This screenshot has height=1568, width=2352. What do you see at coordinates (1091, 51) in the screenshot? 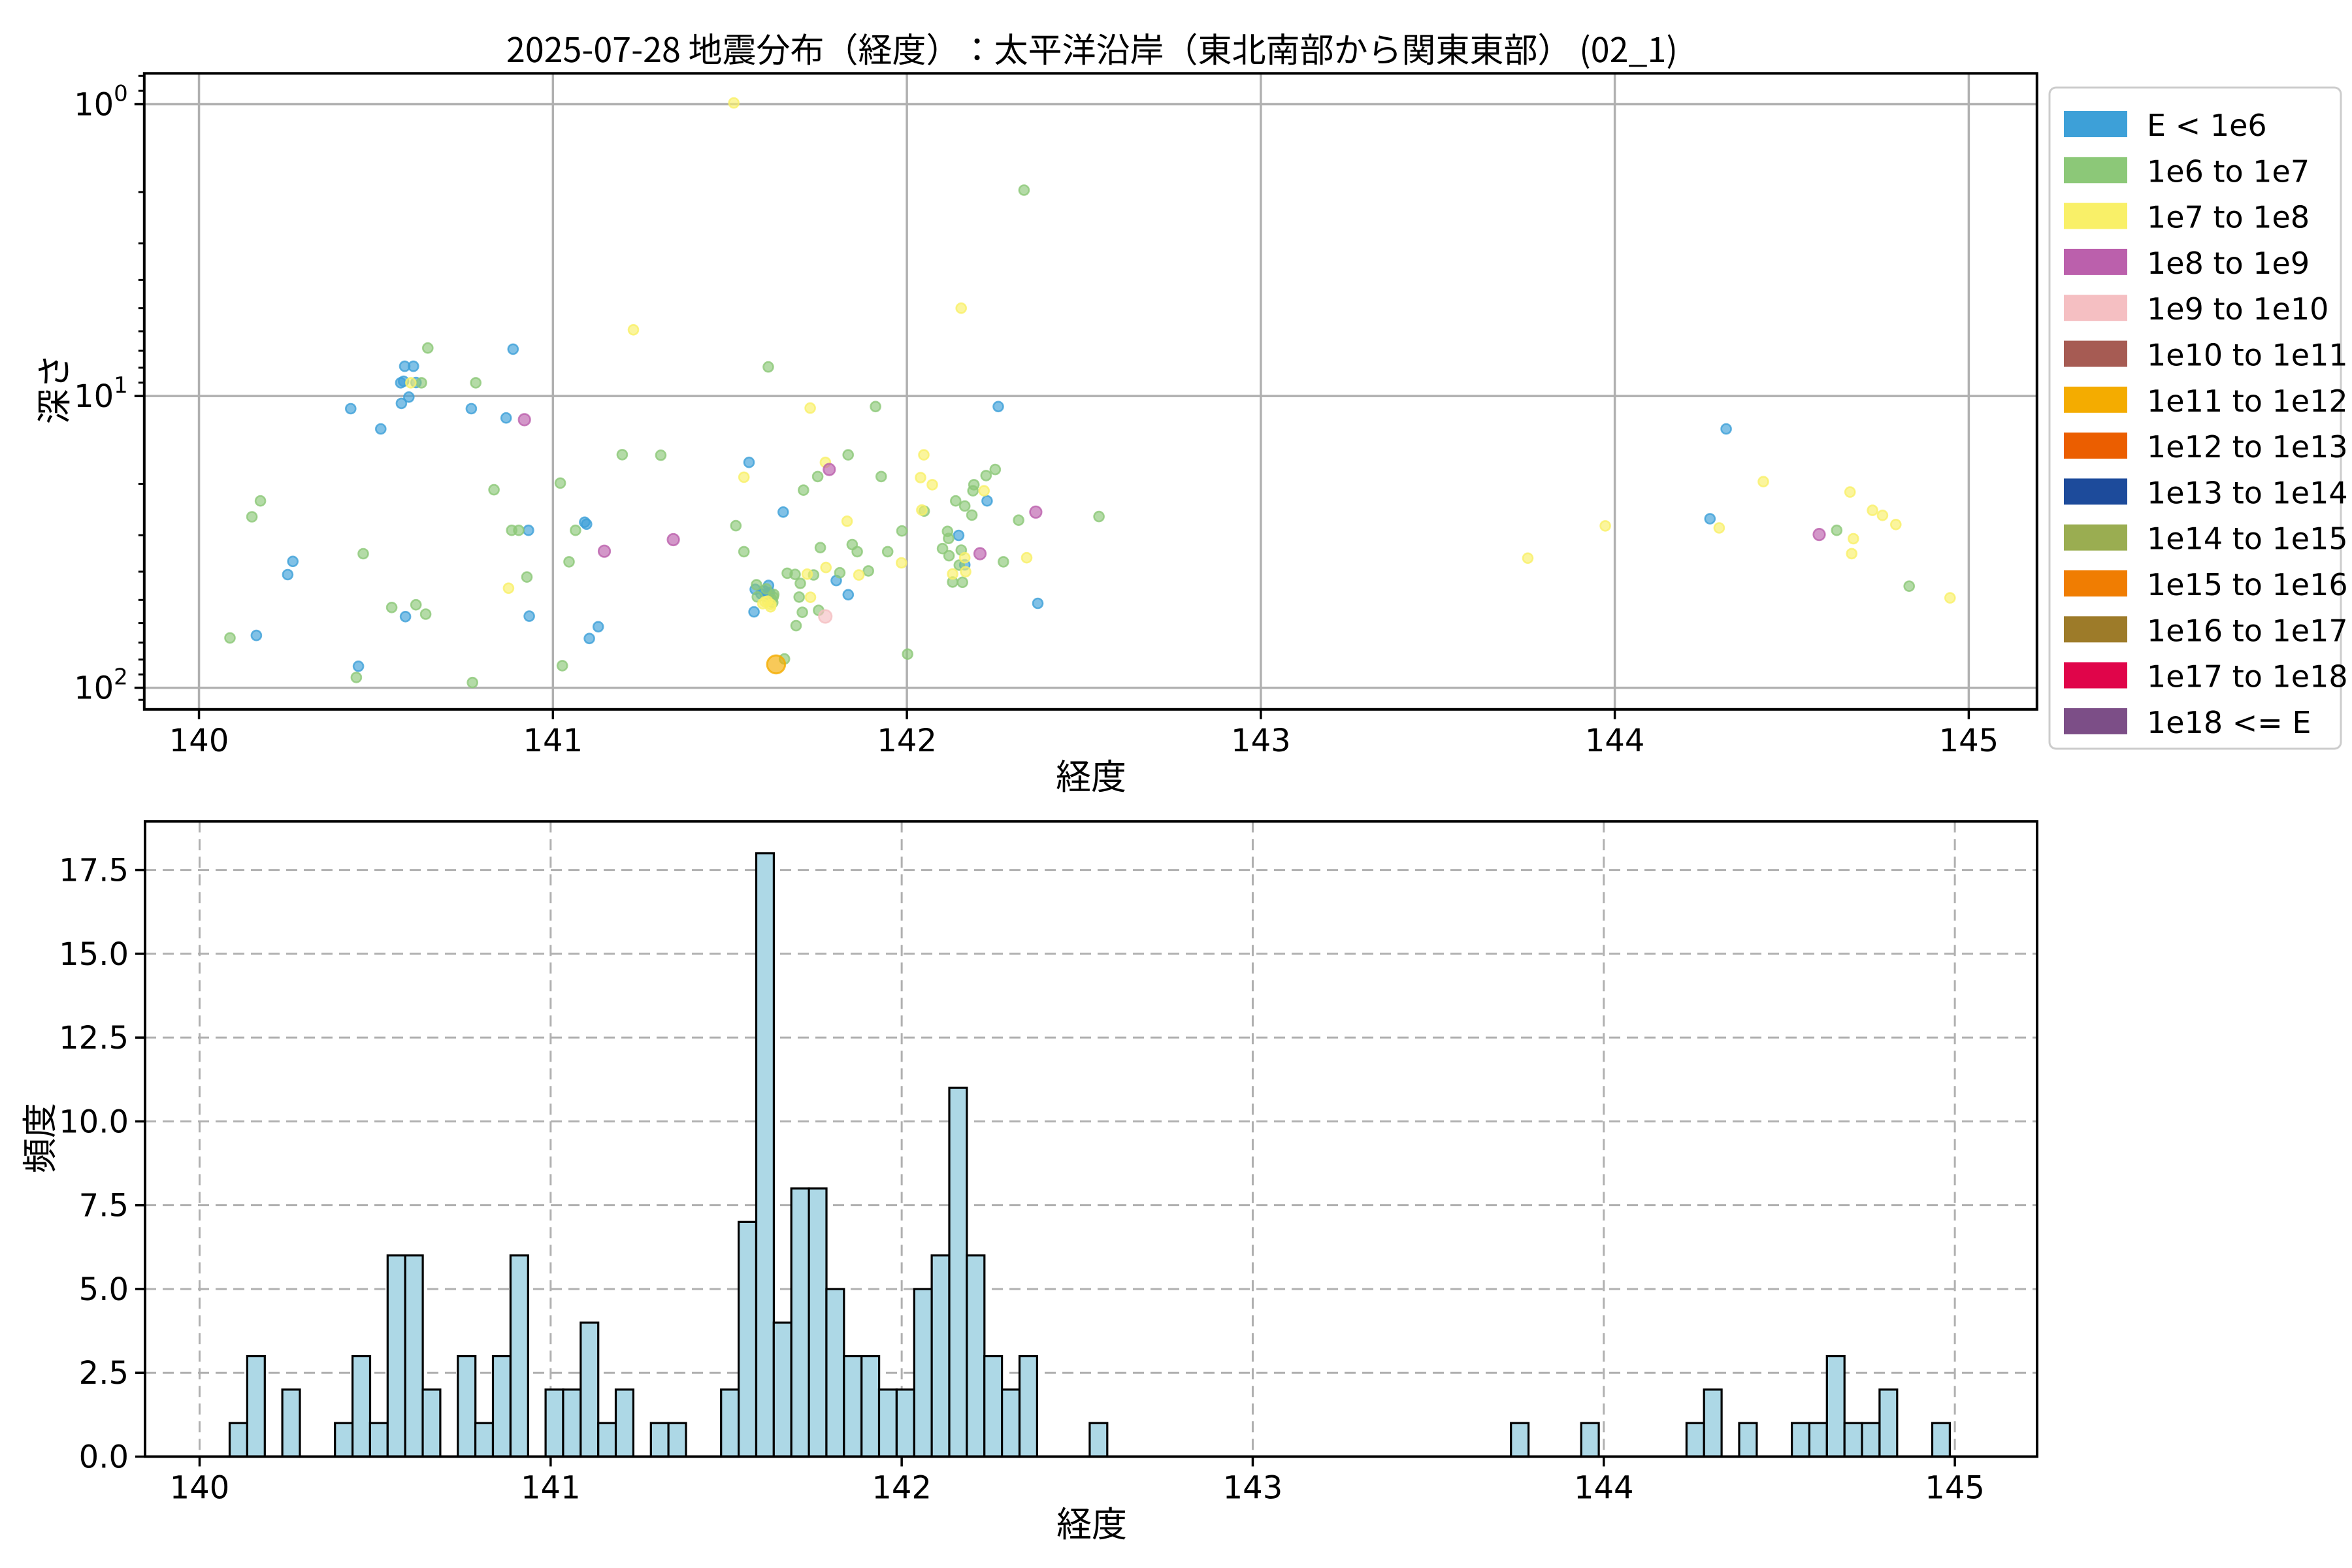
I see `chart-title-glyphs` at bounding box center [1091, 51].